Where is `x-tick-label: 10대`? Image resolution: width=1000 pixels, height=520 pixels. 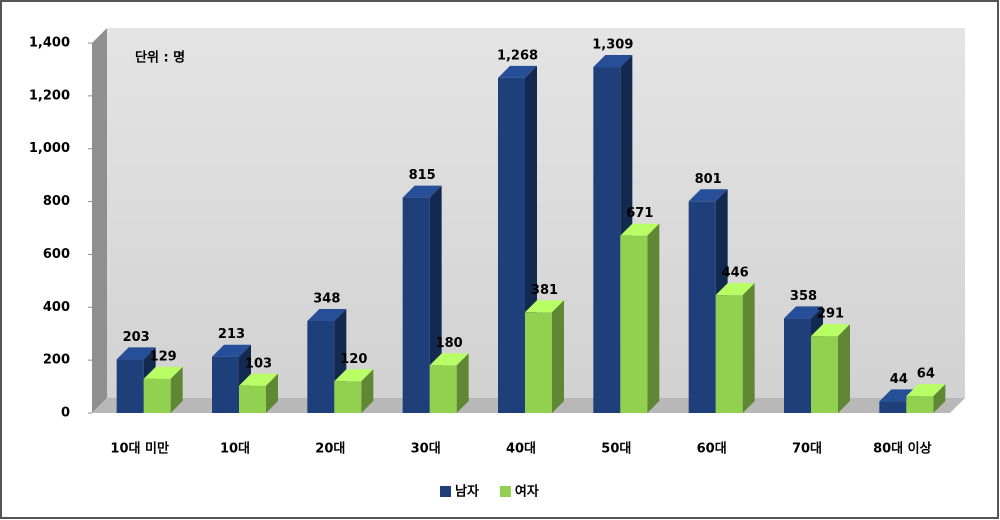
x-tick-label: 10대 is located at coordinates (235, 449).